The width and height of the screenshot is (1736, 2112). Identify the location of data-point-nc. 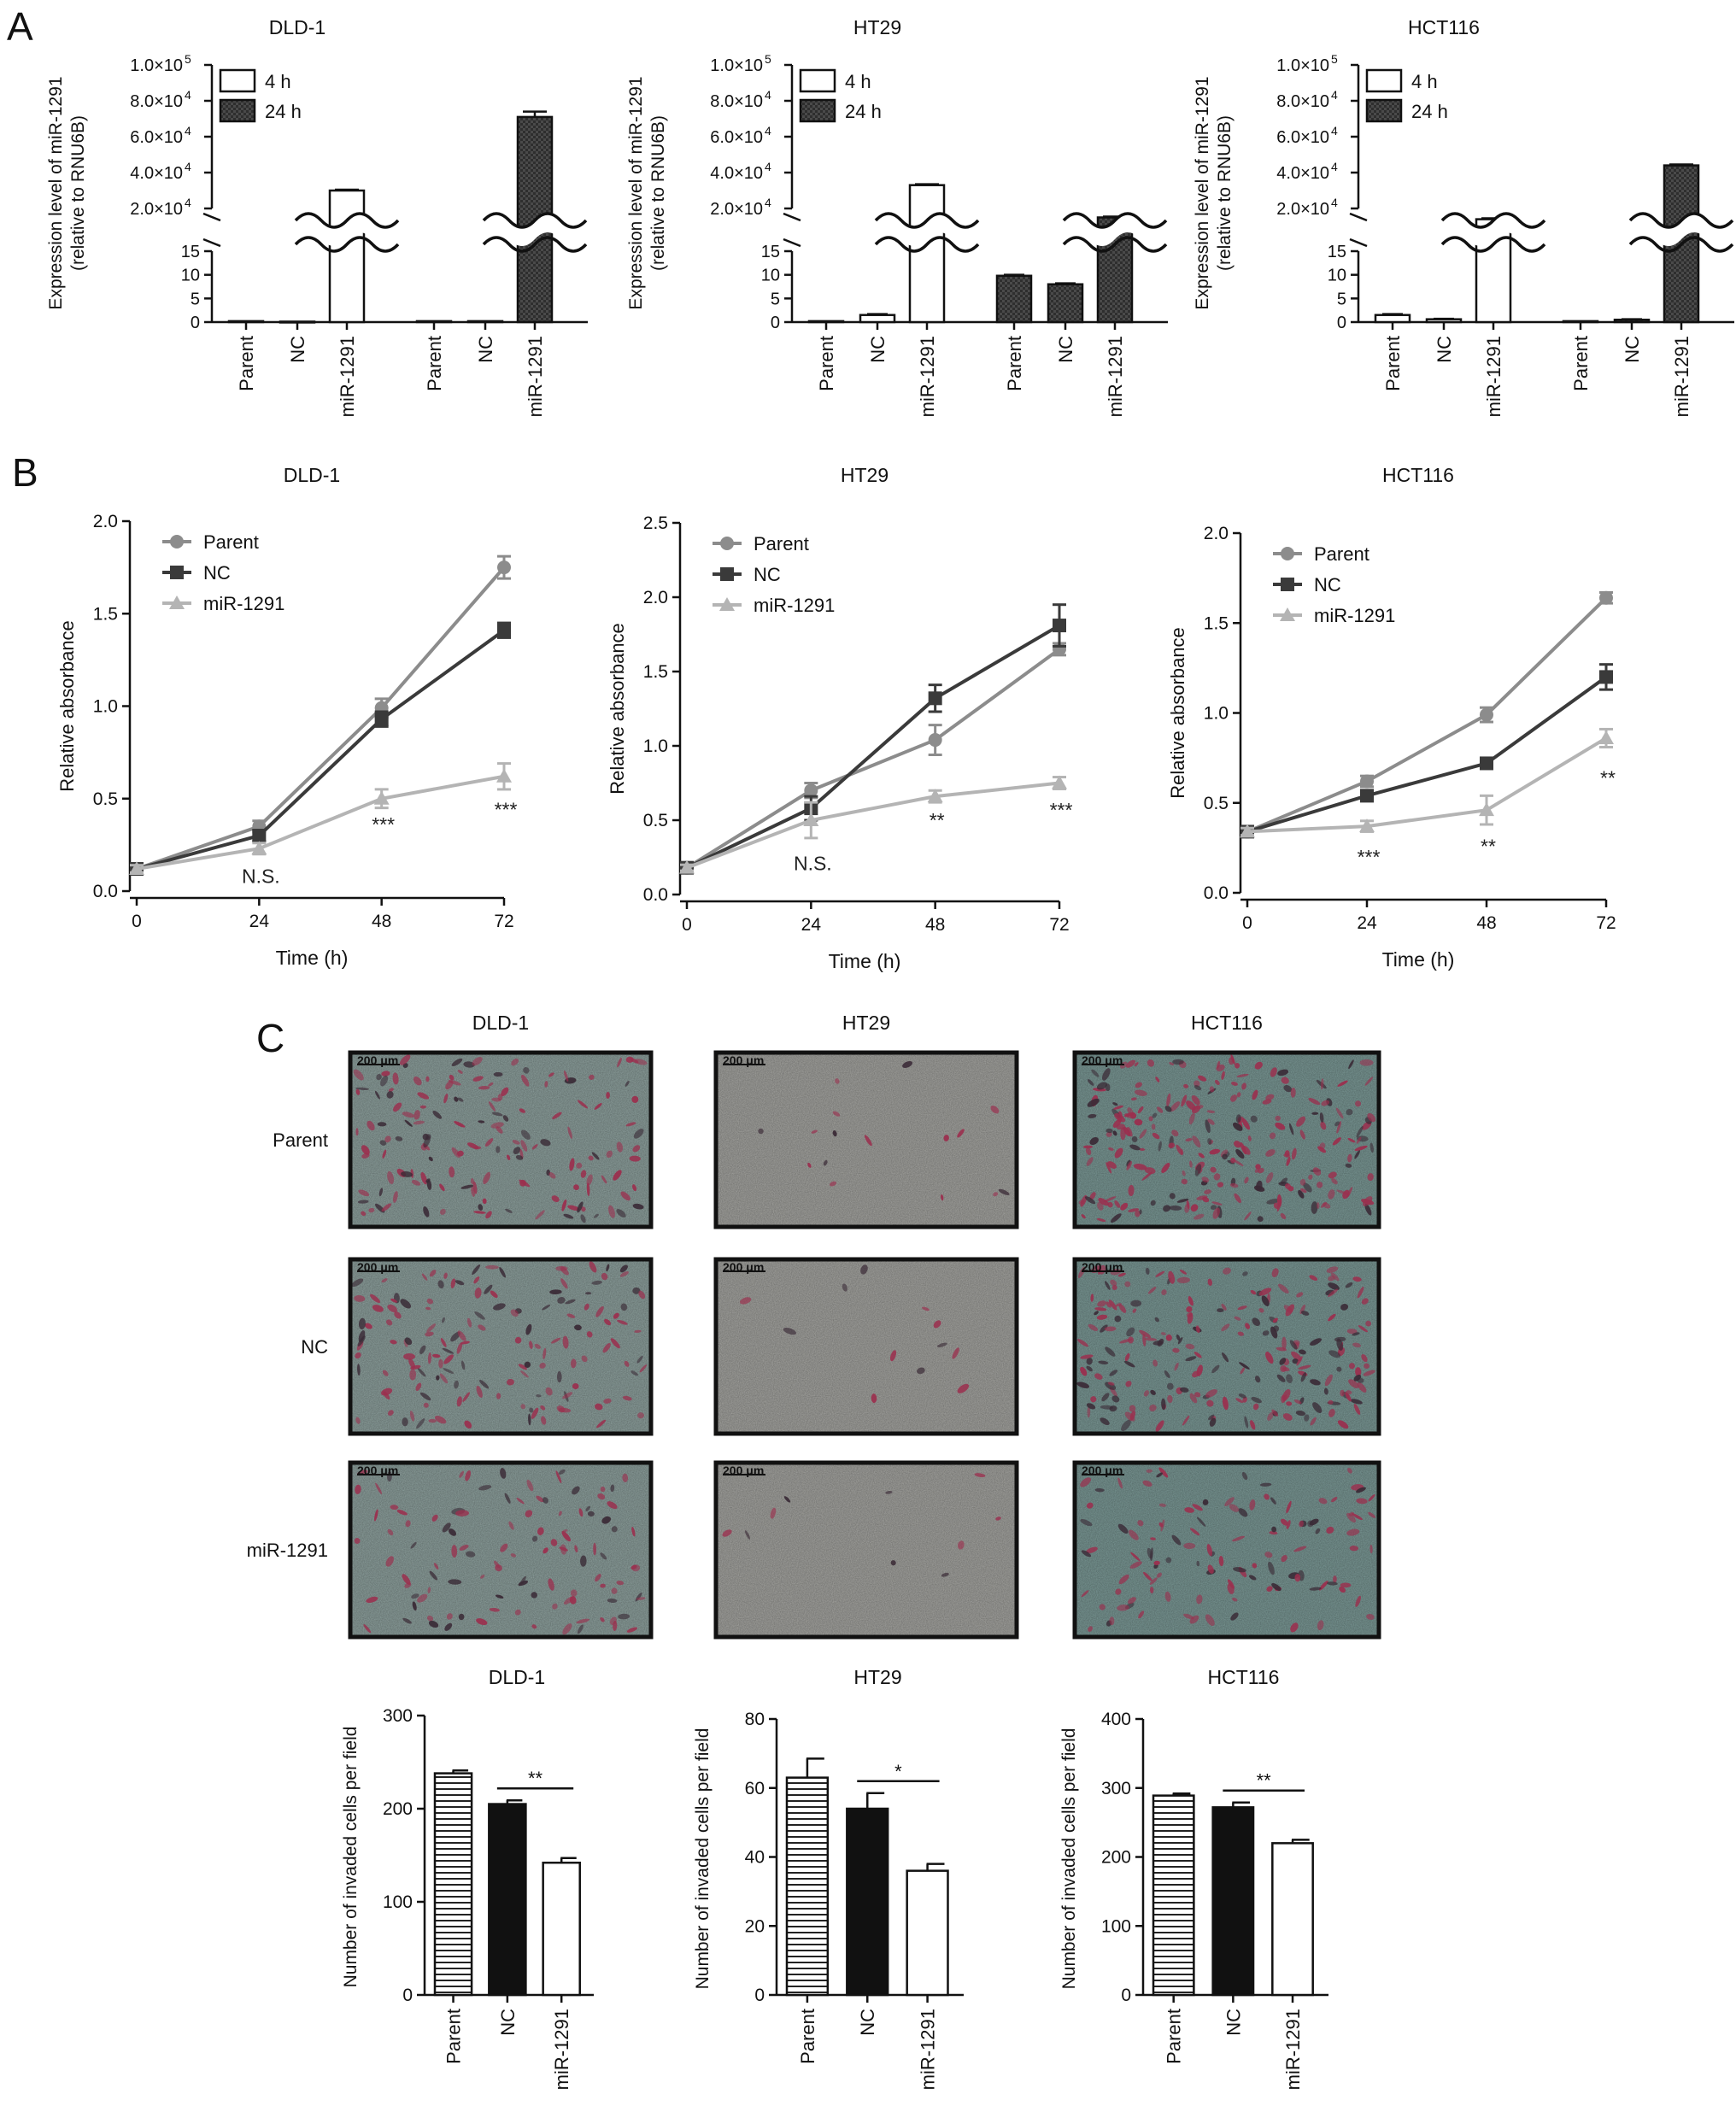
(935, 698).